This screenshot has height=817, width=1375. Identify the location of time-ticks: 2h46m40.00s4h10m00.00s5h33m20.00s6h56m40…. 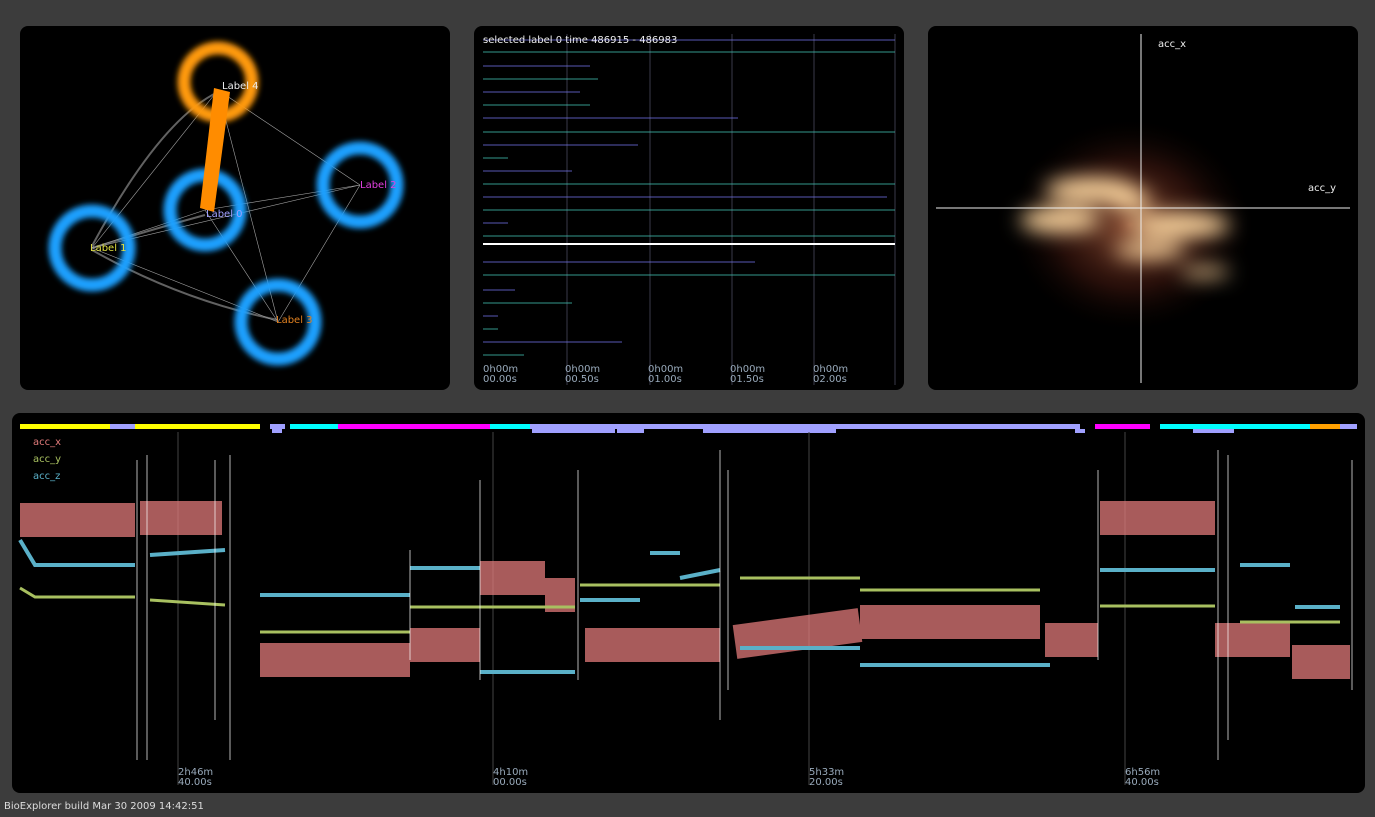
(669, 777).